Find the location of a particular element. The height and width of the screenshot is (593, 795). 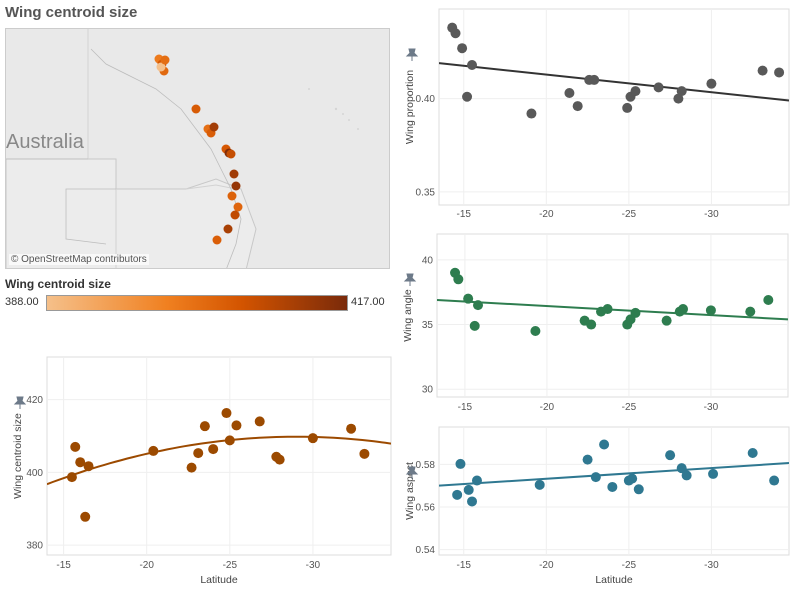

y-axis-label: Wing centroid size is located at coordinates (18, 456).